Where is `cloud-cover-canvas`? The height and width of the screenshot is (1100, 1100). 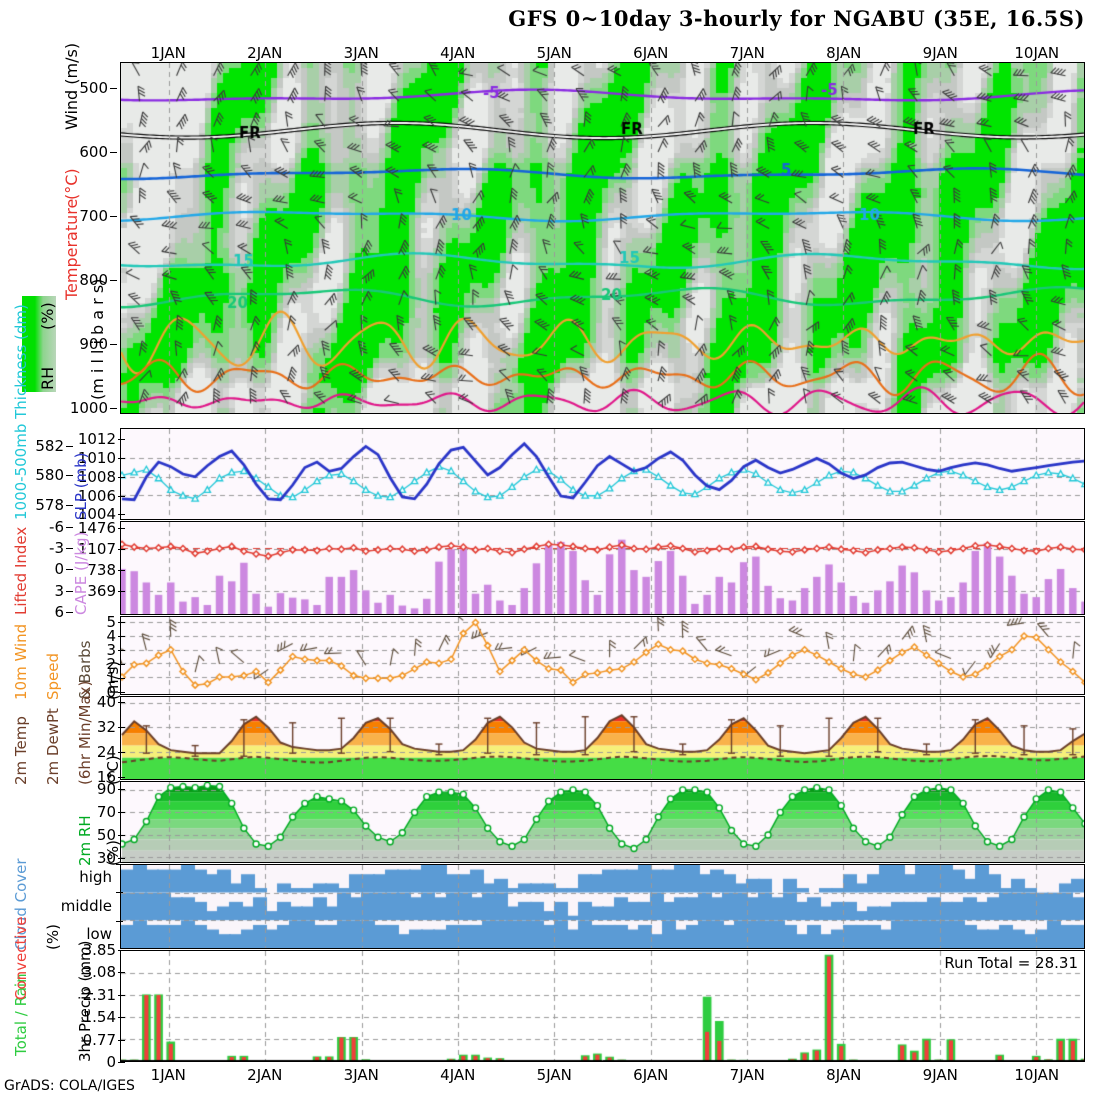
cloud-cover-canvas is located at coordinates (602, 906).